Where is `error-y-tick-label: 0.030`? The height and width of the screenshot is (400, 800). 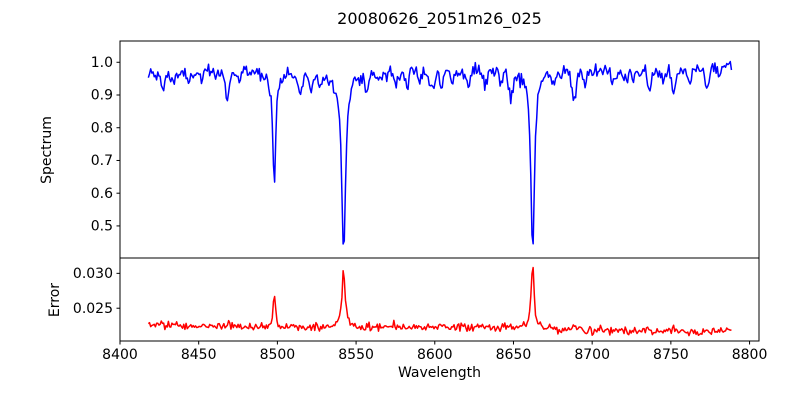 error-y-tick-label: 0.030 is located at coordinates (93, 274).